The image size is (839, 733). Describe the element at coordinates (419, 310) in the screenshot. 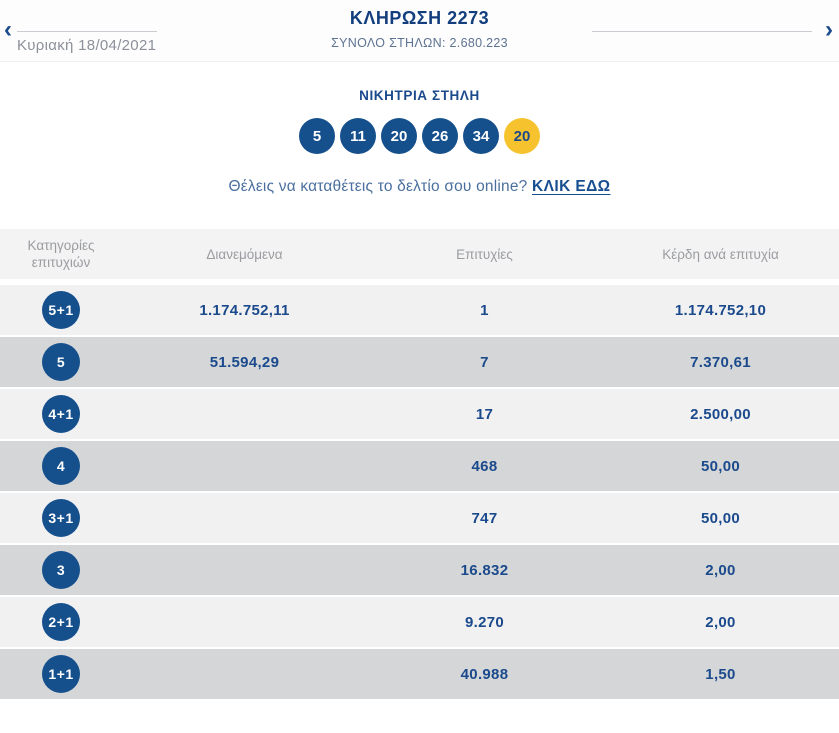

I see `table-row: 5+1 1.174.752,11 1 1.174.752,10` at that location.